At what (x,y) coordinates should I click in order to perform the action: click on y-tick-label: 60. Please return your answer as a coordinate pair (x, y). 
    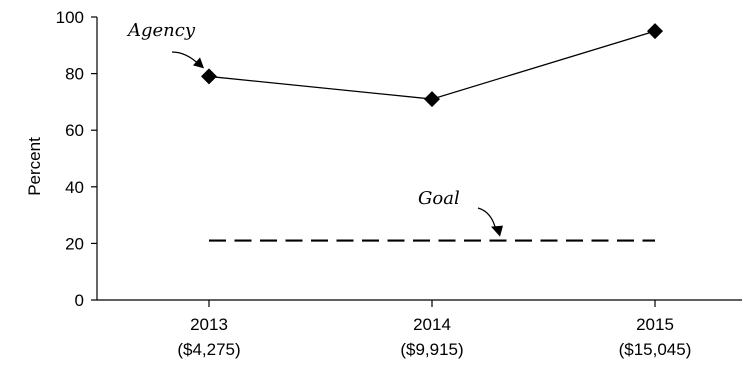
    Looking at the image, I should click on (74, 130).